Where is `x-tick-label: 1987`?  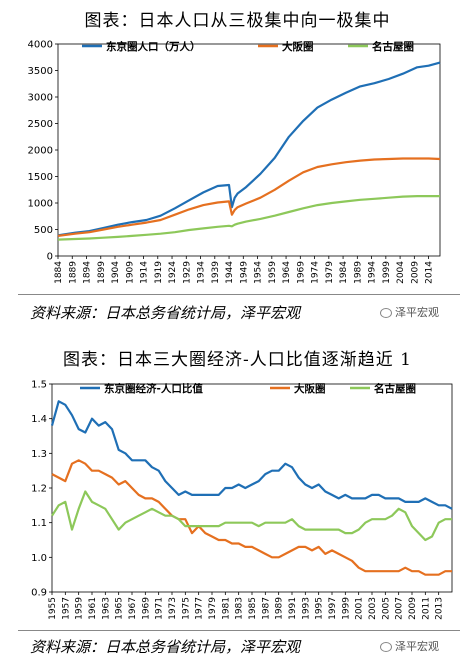
x-tick-label: 1987 is located at coordinates (266, 608).